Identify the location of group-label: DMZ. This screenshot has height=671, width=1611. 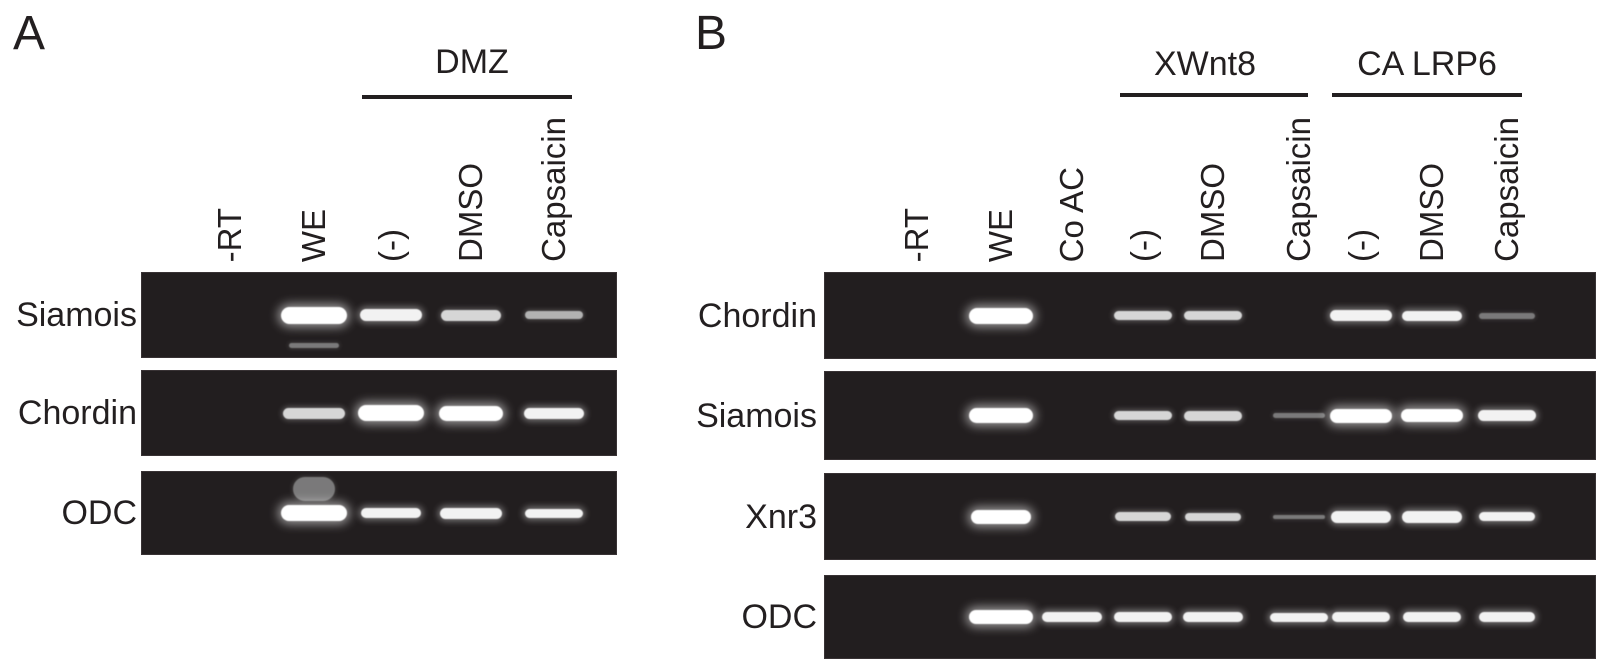
(472, 62).